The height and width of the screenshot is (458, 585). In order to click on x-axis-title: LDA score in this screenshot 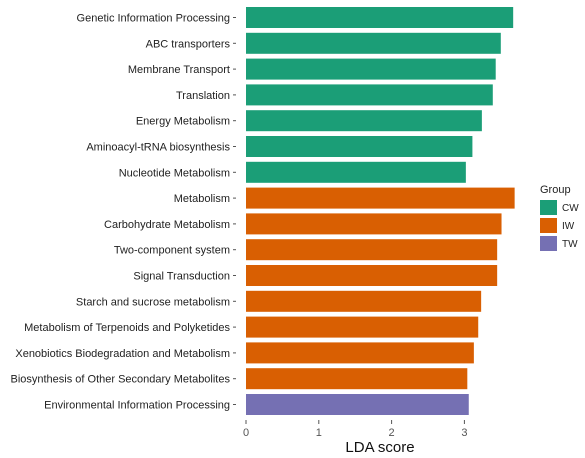, I will do `click(379, 447)`.